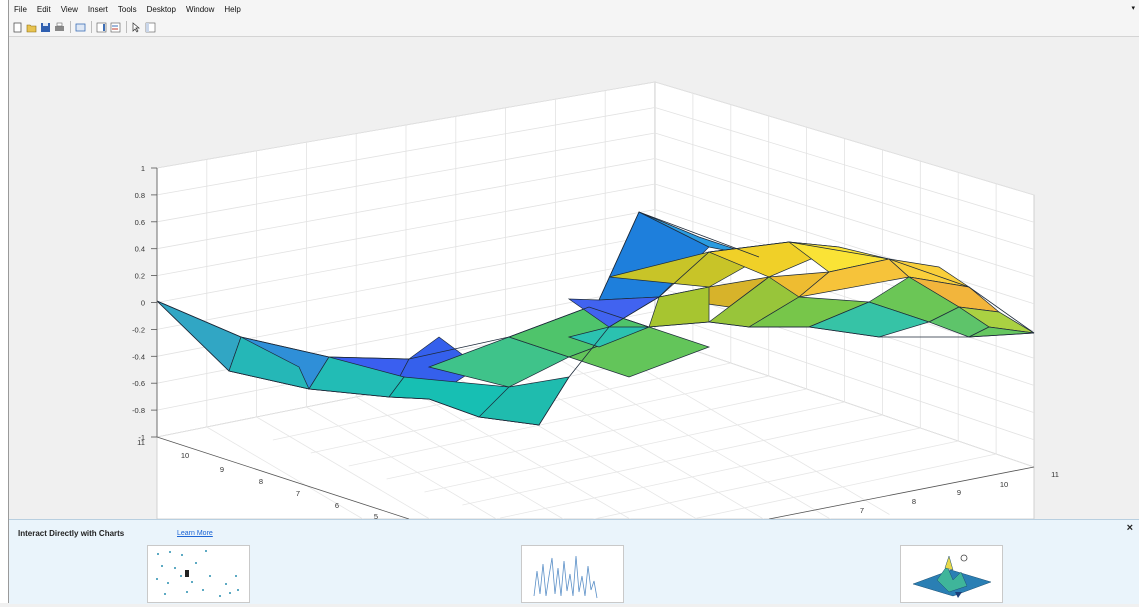 Image resolution: width=1139 pixels, height=607 pixels. Describe the element at coordinates (951, 574) in the screenshot. I see `surface-rotate-thumbnail` at that location.